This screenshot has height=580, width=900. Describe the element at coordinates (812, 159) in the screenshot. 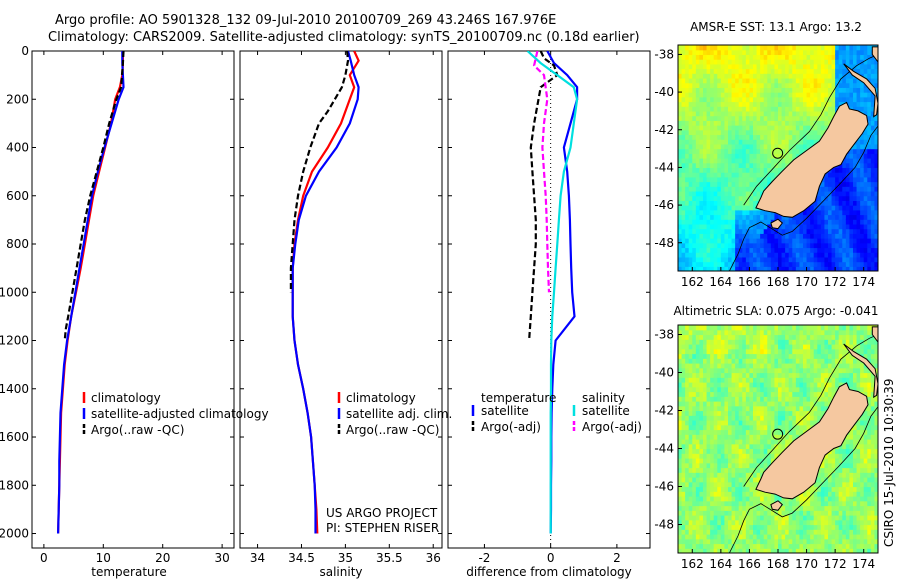

I see `land-polygon` at that location.